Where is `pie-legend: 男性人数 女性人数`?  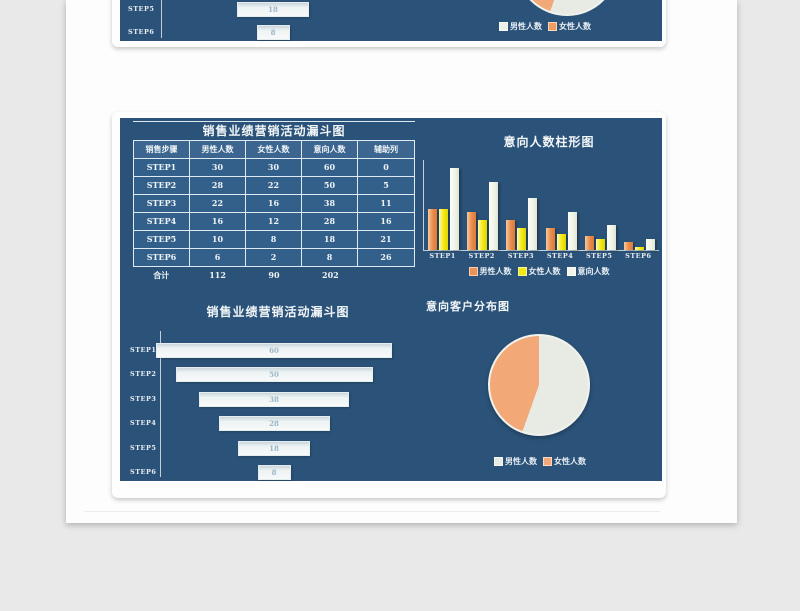
pie-legend: 男性人数 女性人数 is located at coordinates (540, 461).